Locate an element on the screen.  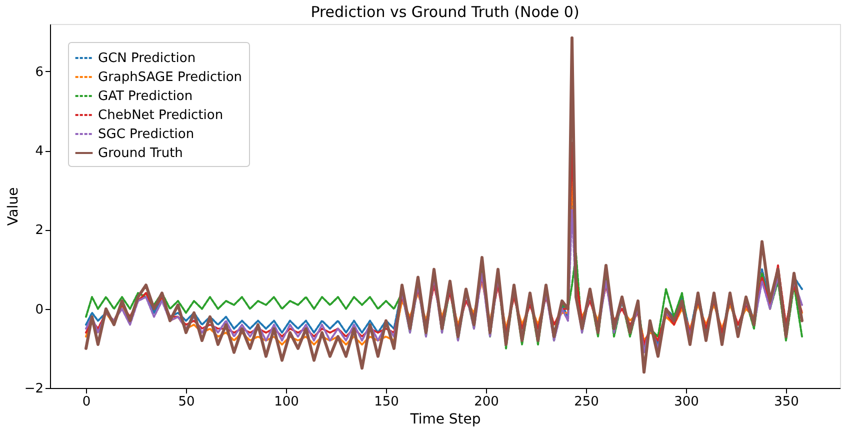
x-tick-label: 150 is located at coordinates (386, 402).